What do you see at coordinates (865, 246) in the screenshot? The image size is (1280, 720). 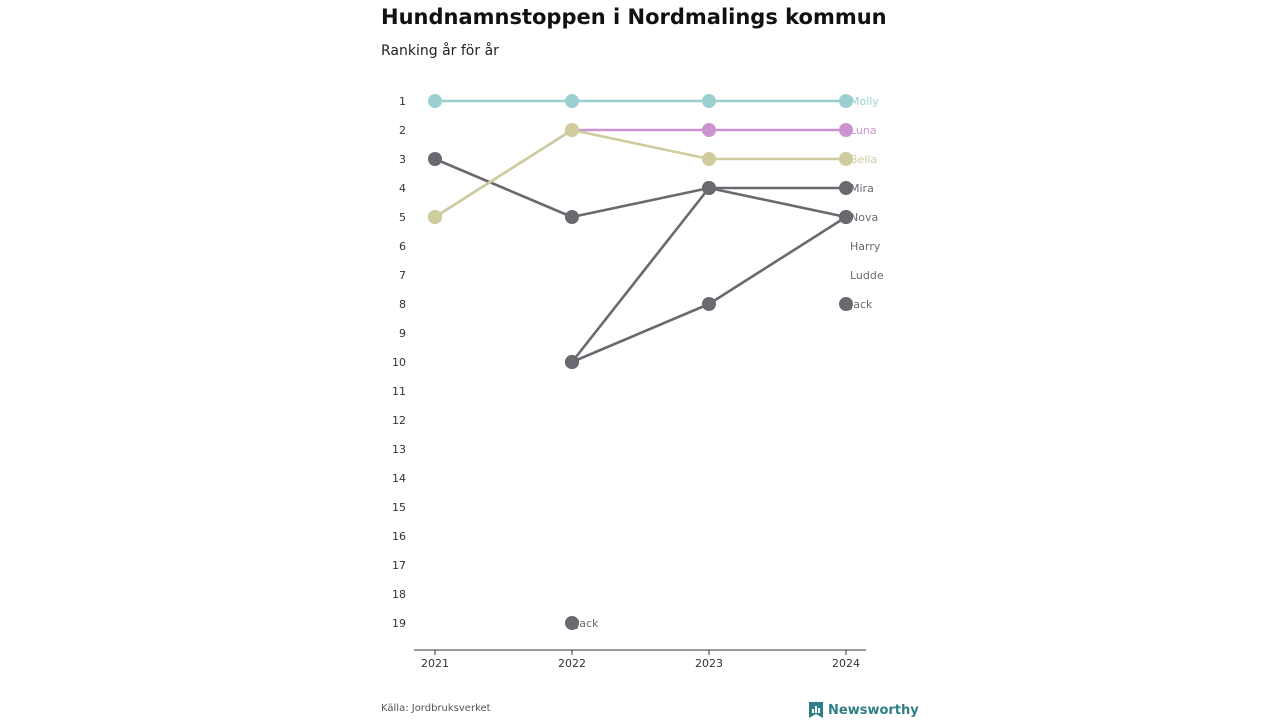 I see `series-end-label: Harry` at bounding box center [865, 246].